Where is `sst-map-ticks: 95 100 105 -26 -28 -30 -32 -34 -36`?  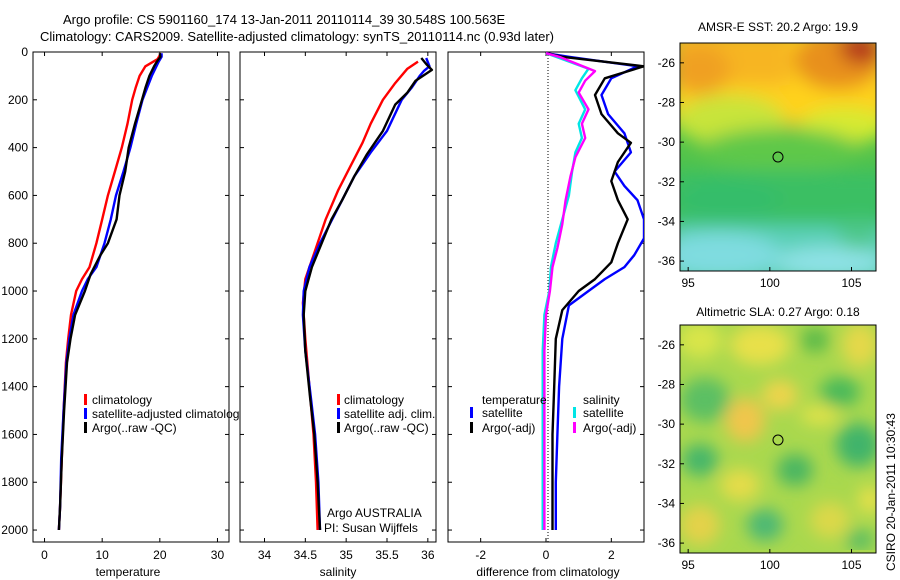
sst-map-ticks: 95 100 105 -26 -28 -30 -32 -34 -36 is located at coordinates (760, 173).